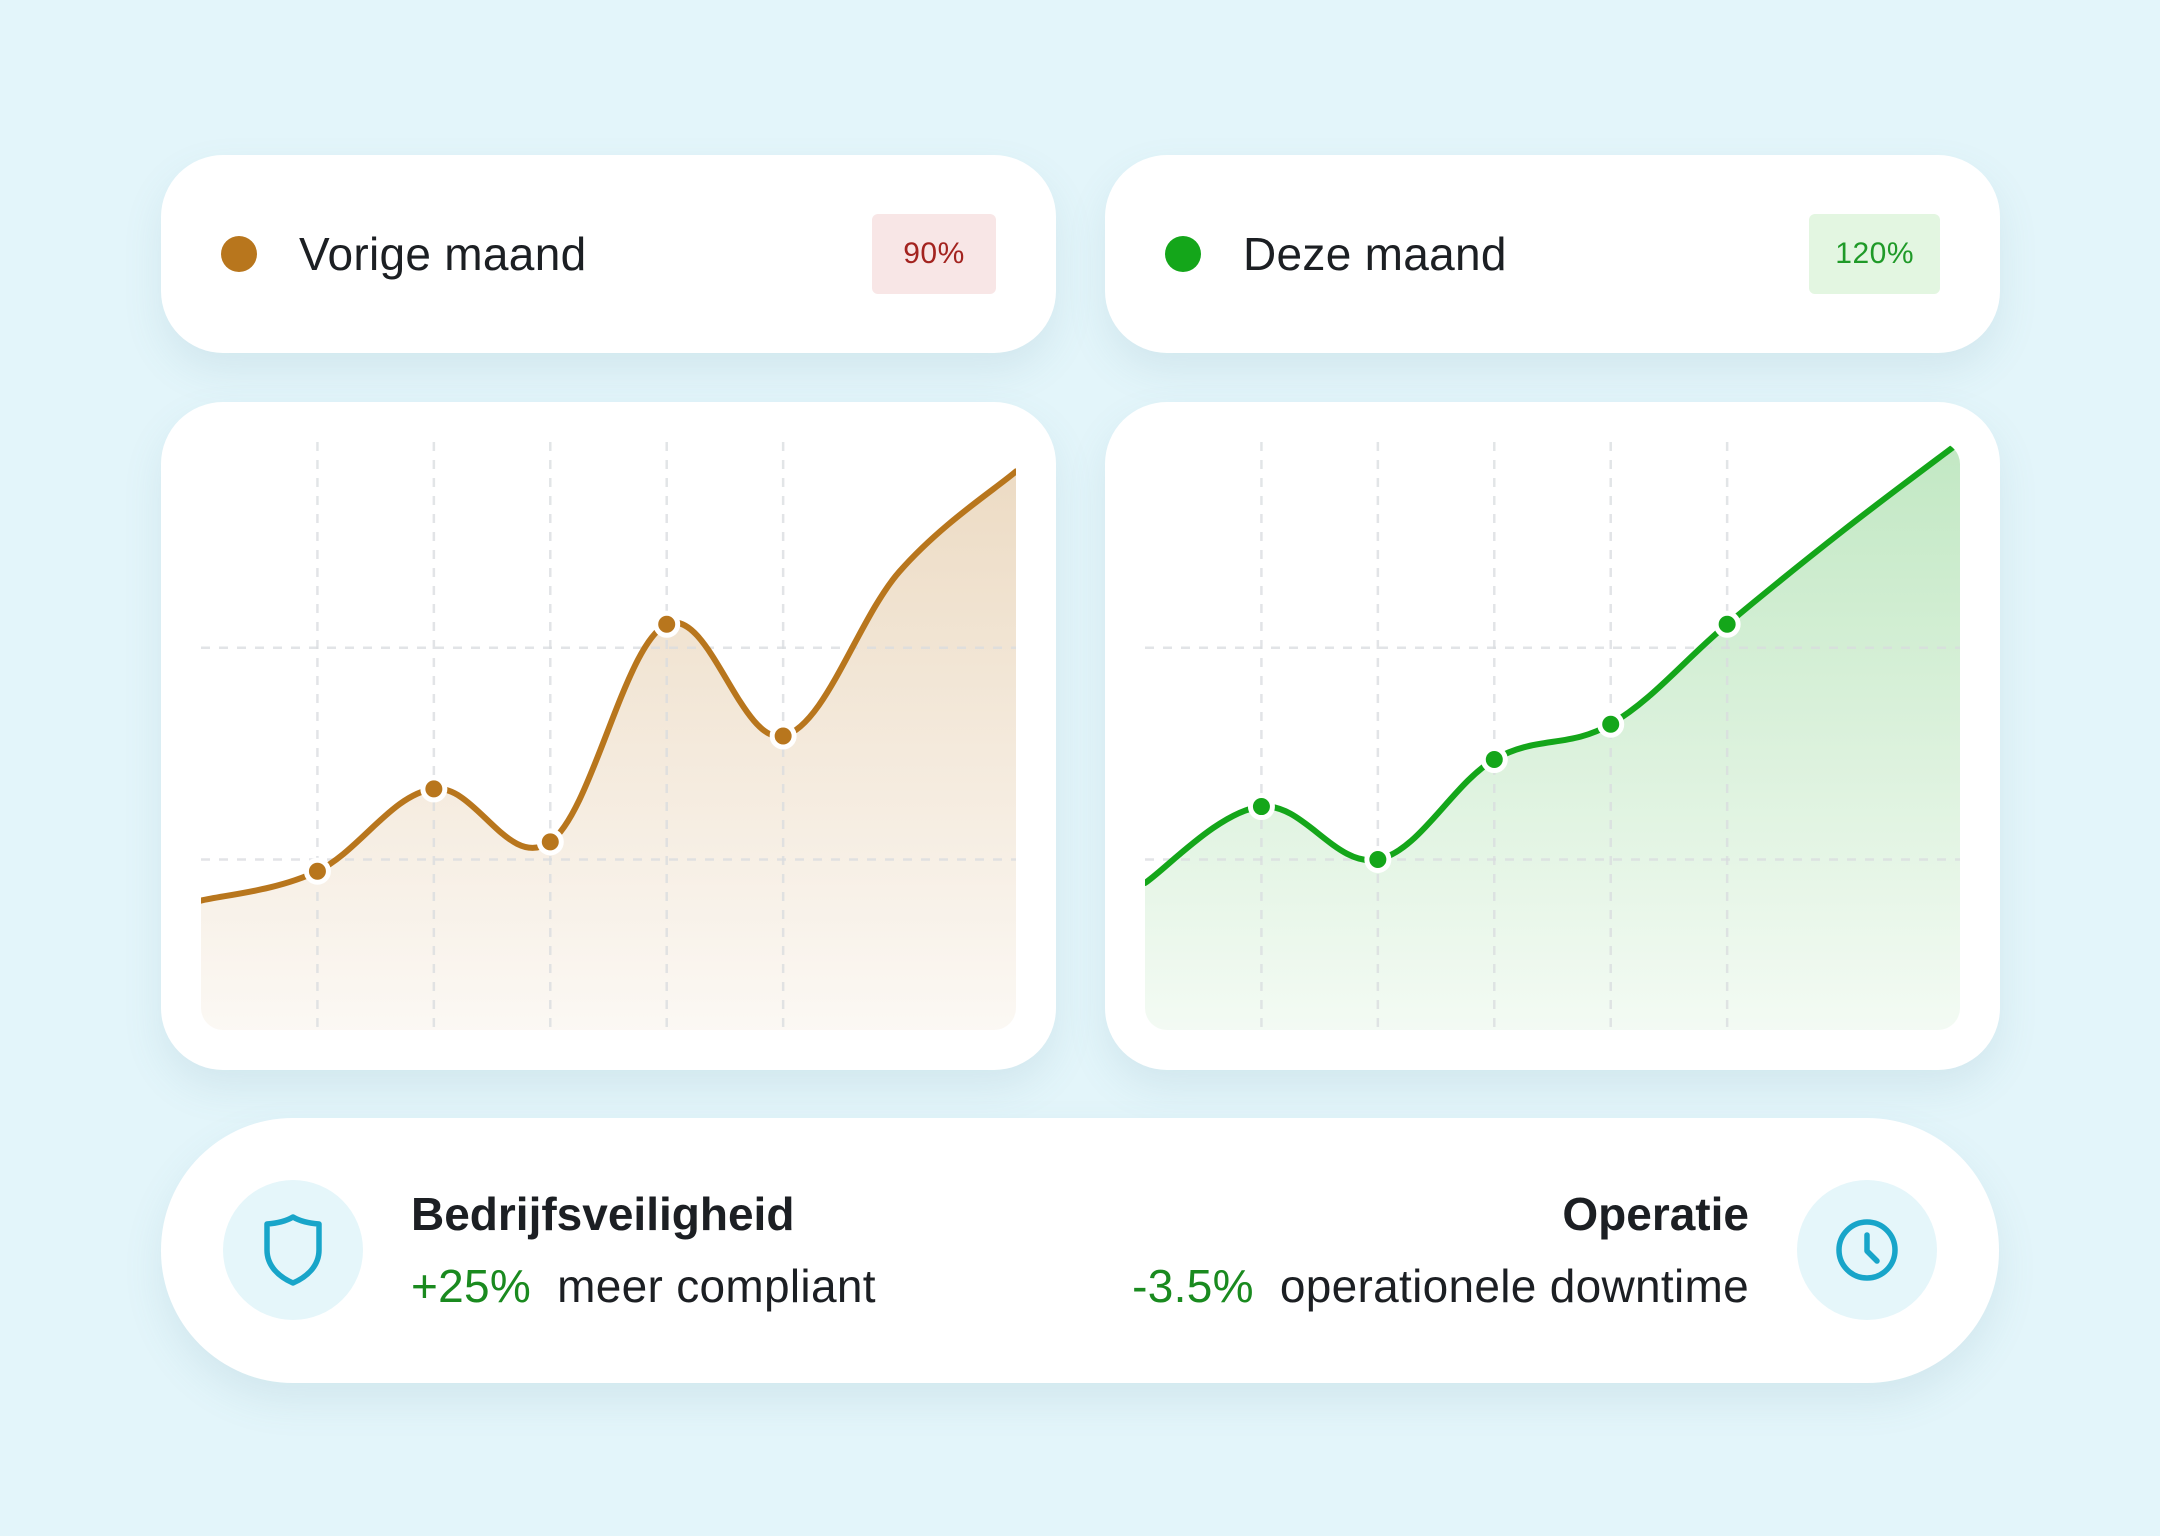  I want to click on legend-badge-current-month: 120%, so click(1874, 254).